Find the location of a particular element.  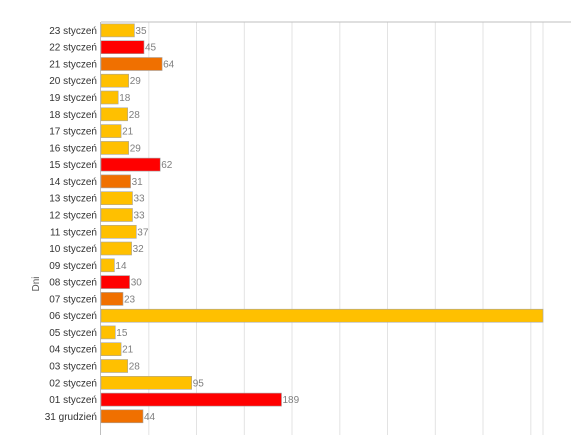

data-label: 64 is located at coordinates (169, 65).